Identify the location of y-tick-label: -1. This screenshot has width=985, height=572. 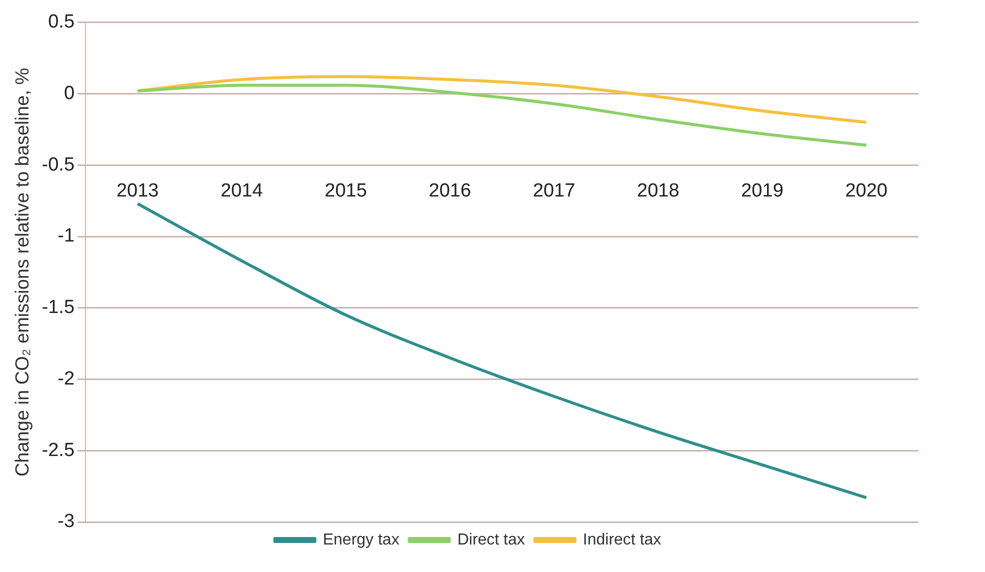
(66, 236).